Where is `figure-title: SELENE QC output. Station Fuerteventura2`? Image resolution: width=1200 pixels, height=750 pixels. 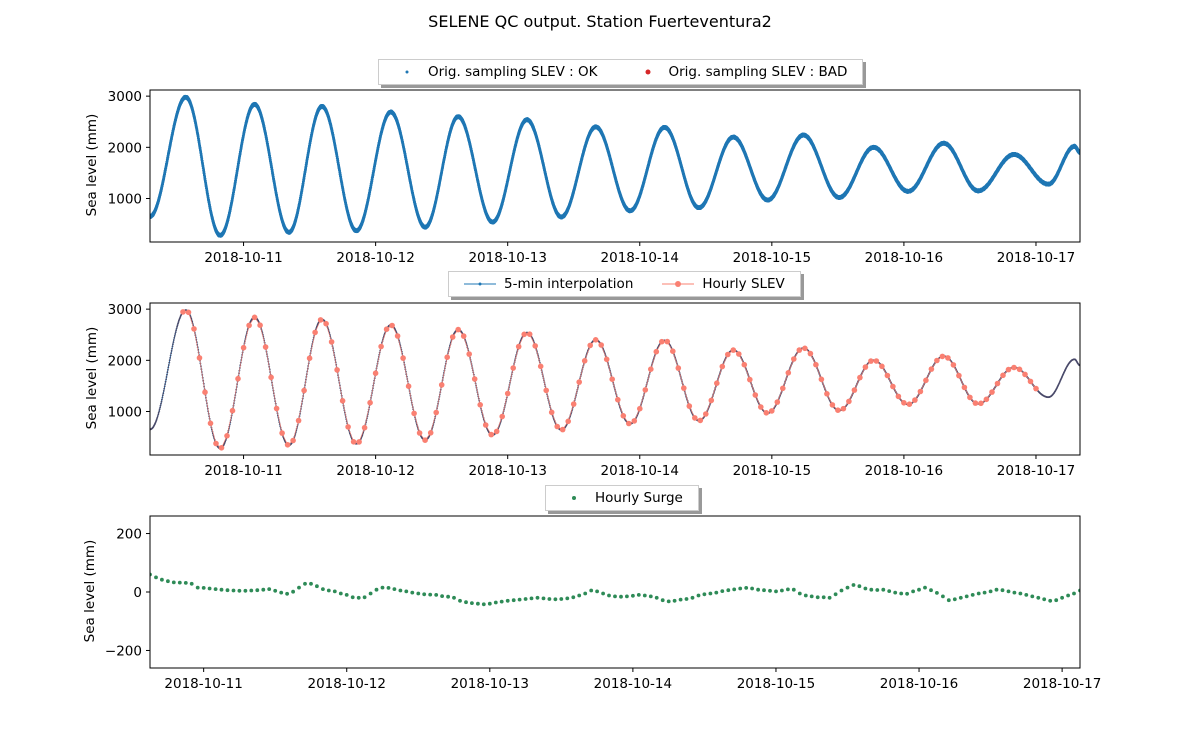
figure-title: SELENE QC output. Station Fuerteventura2 is located at coordinates (600, 21).